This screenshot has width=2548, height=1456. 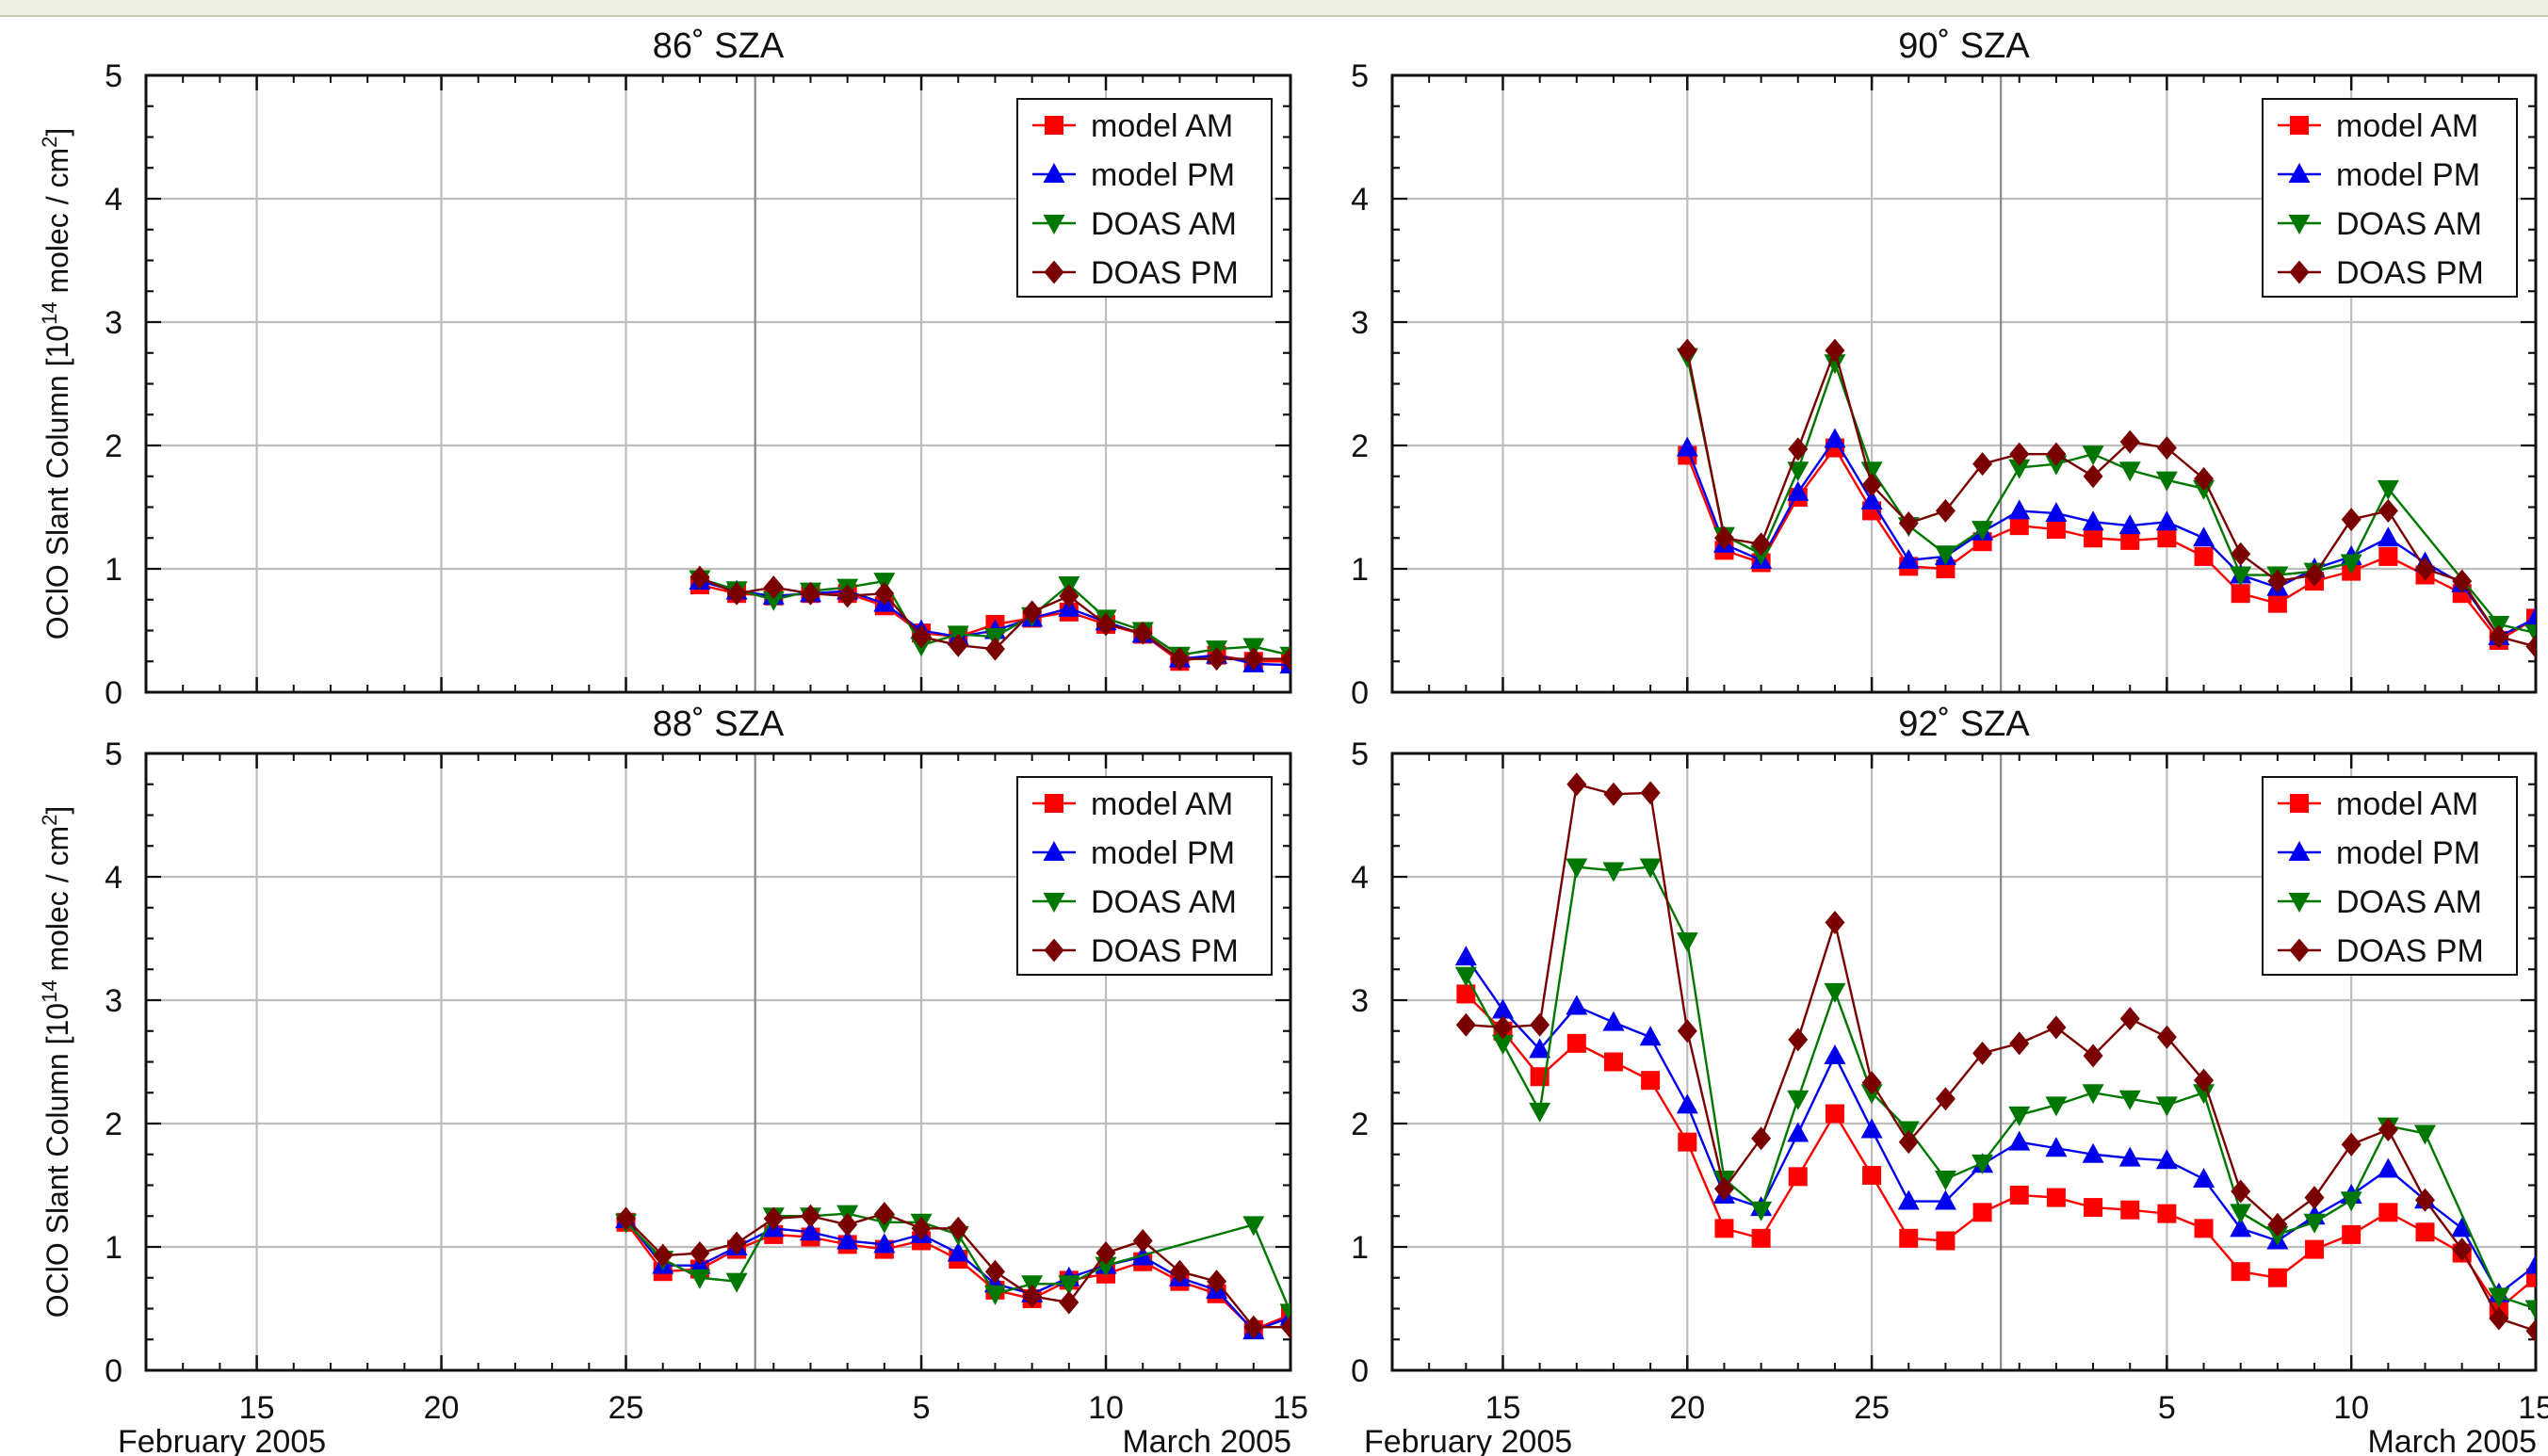 I want to click on series-group, so click(x=977, y=1271).